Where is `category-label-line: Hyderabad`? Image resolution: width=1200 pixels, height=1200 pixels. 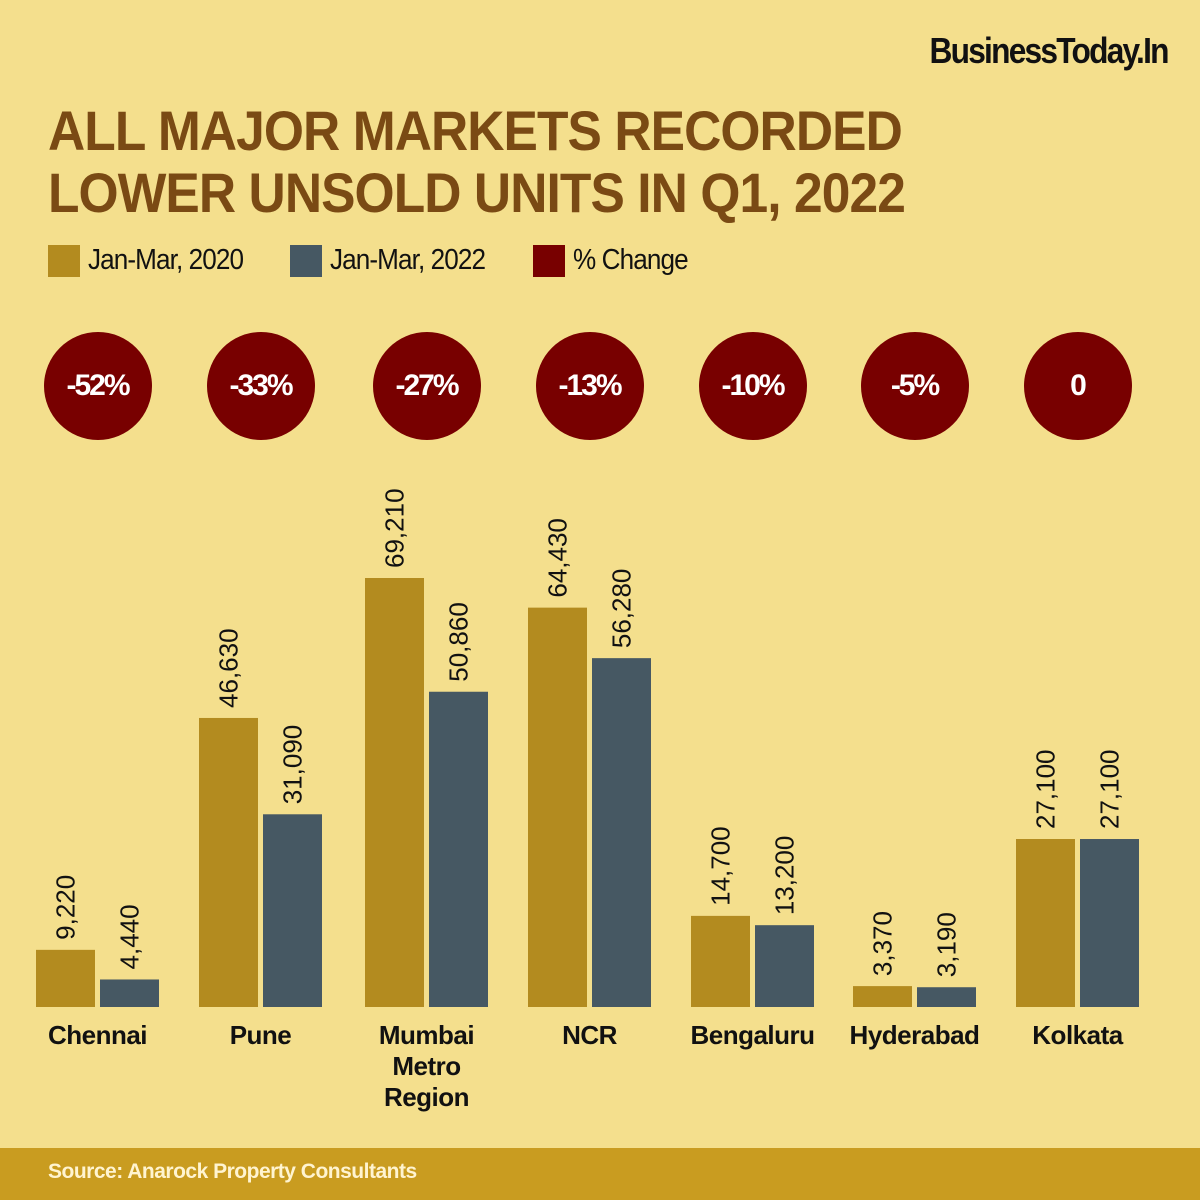
category-label-line: Hyderabad is located at coordinates (914, 1035).